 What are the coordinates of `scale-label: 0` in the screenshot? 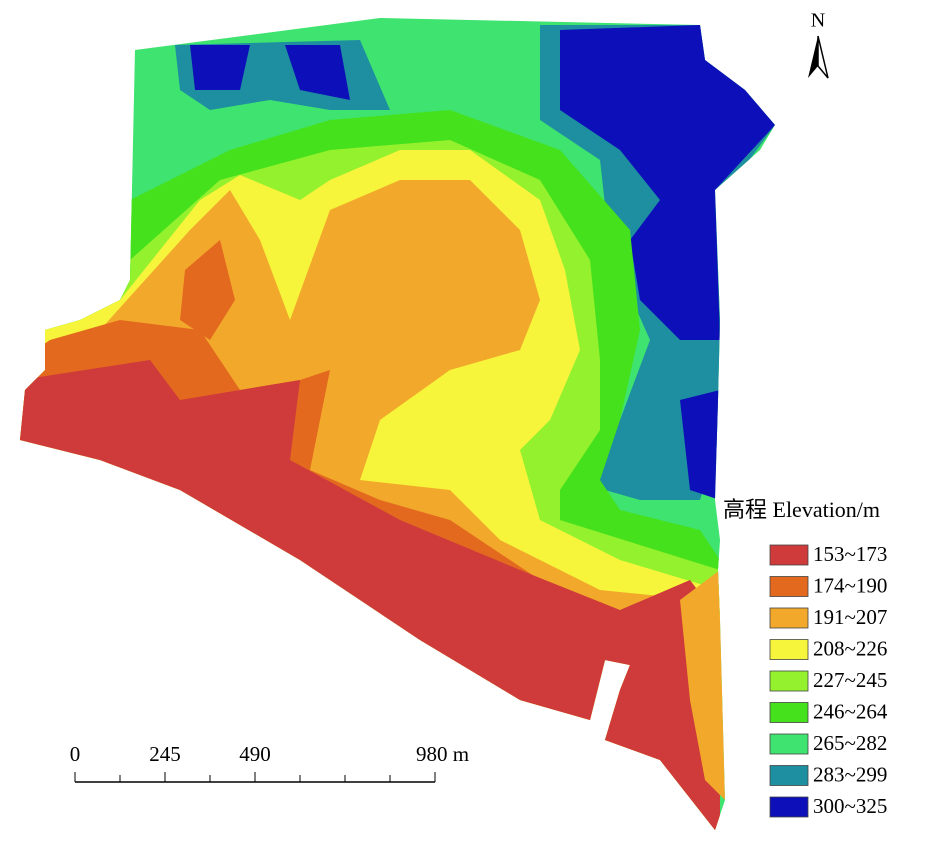 It's located at (75, 754).